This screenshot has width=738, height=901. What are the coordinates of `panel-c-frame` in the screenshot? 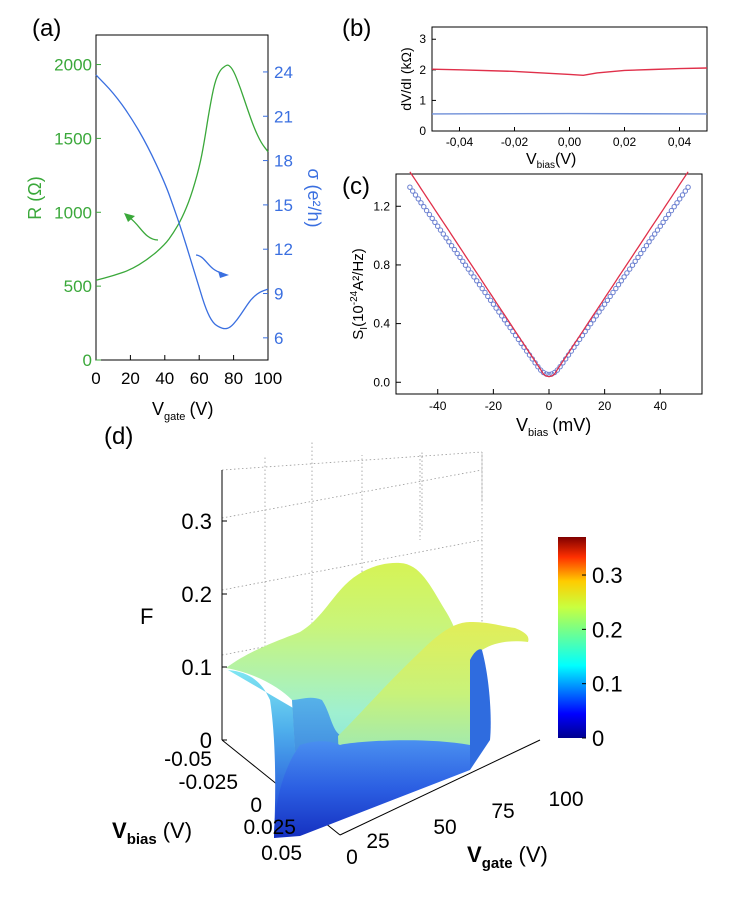 It's located at (549, 284).